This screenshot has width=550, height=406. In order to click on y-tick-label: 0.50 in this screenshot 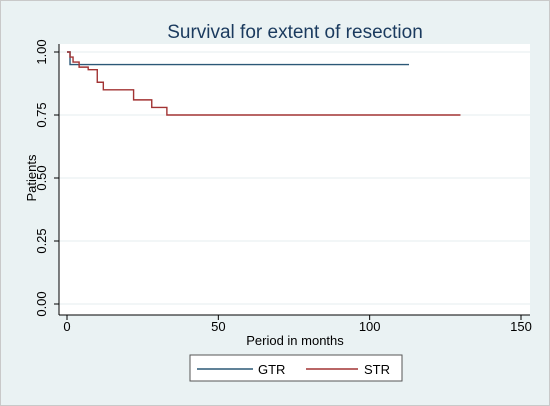, I will do `click(41, 177)`.